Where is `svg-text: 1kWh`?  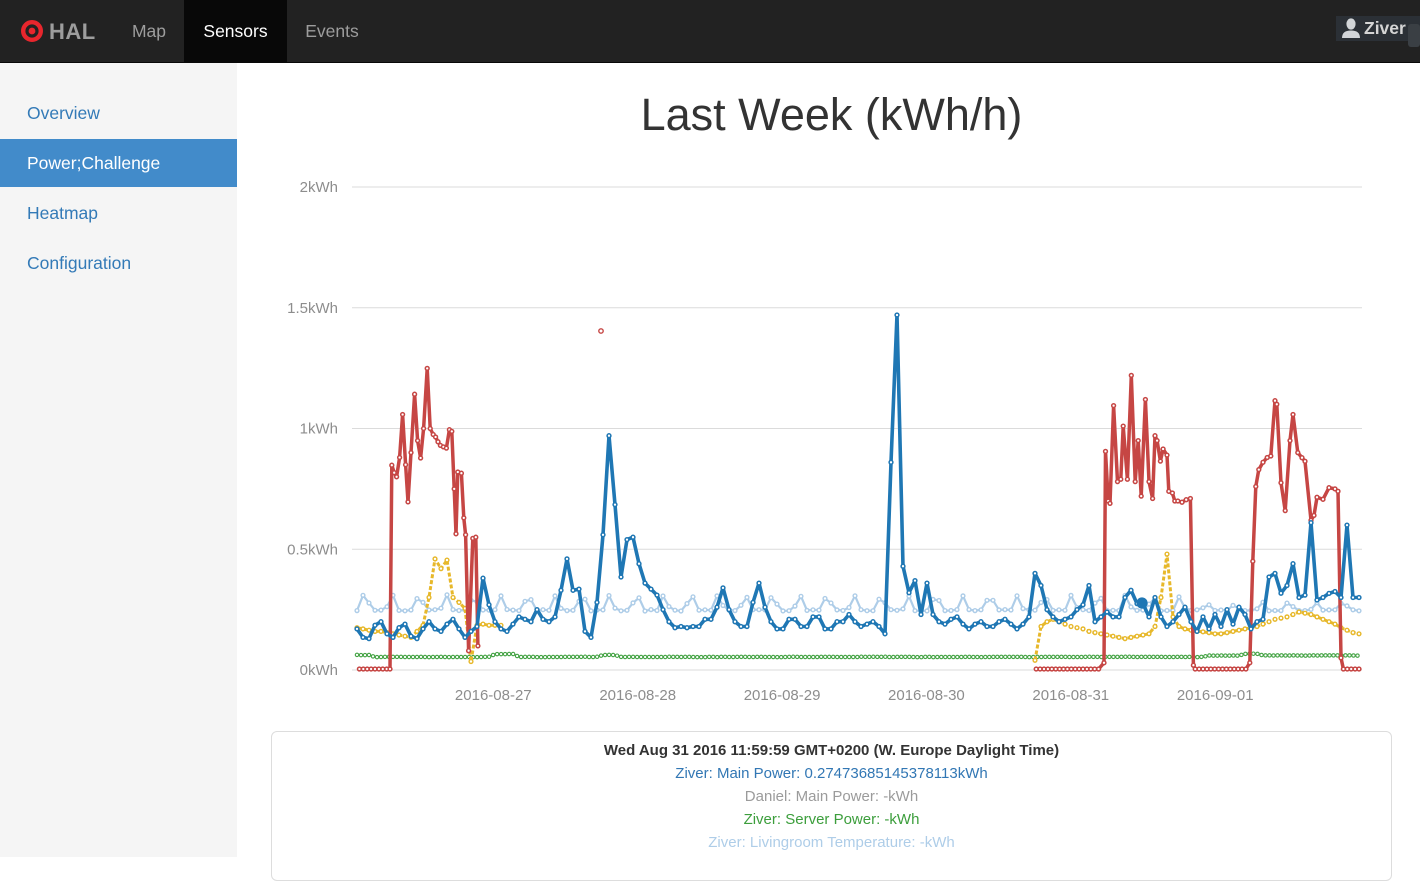 svg-text: 1kWh is located at coordinates (319, 429).